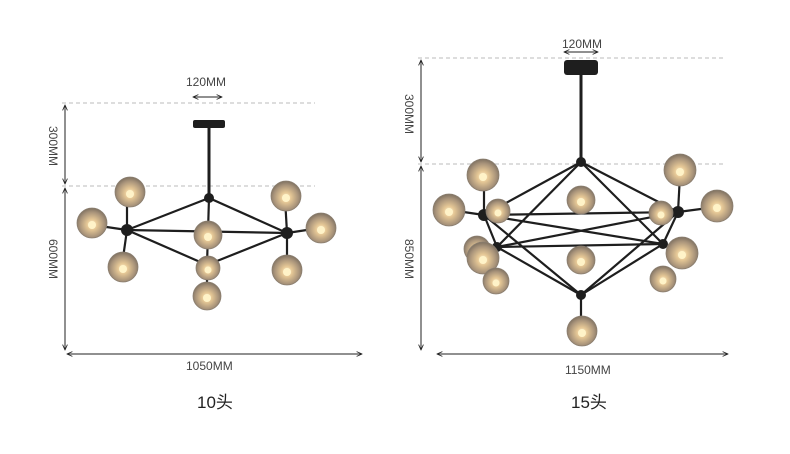 The image size is (790, 454). What do you see at coordinates (589, 402) in the screenshot?
I see `right-caption: 15头` at bounding box center [589, 402].